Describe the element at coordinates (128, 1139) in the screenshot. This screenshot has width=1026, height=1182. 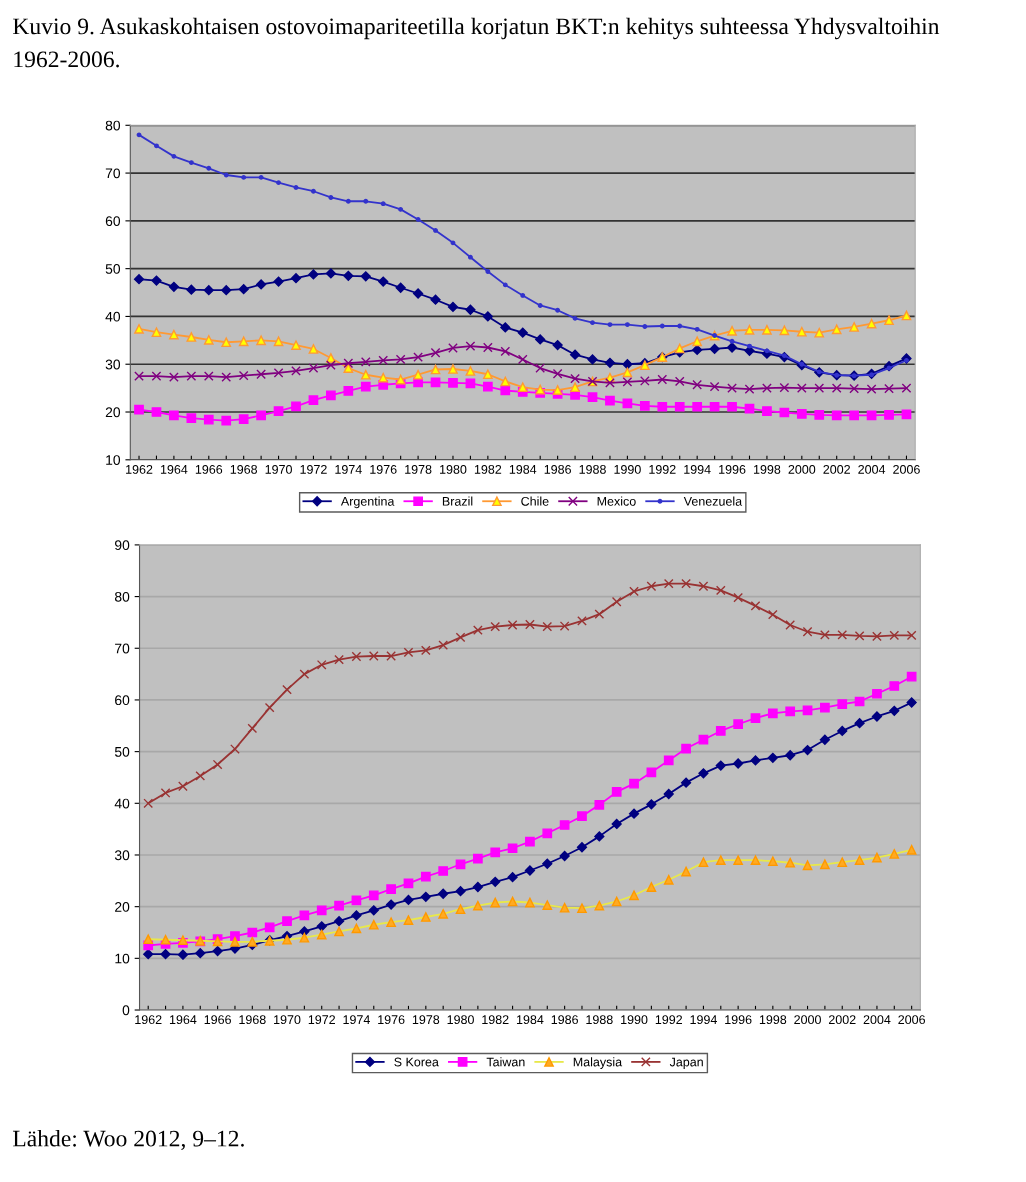
I see `text: Lähde: Woo 2012, 9–12.` at that location.